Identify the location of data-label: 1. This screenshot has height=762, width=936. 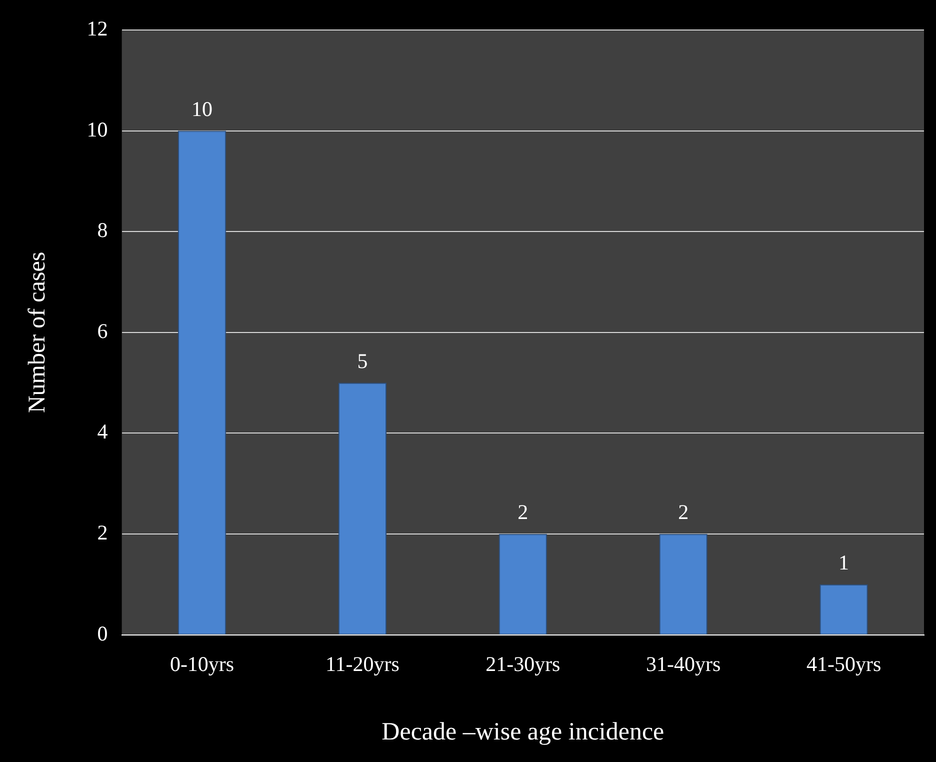
(844, 562).